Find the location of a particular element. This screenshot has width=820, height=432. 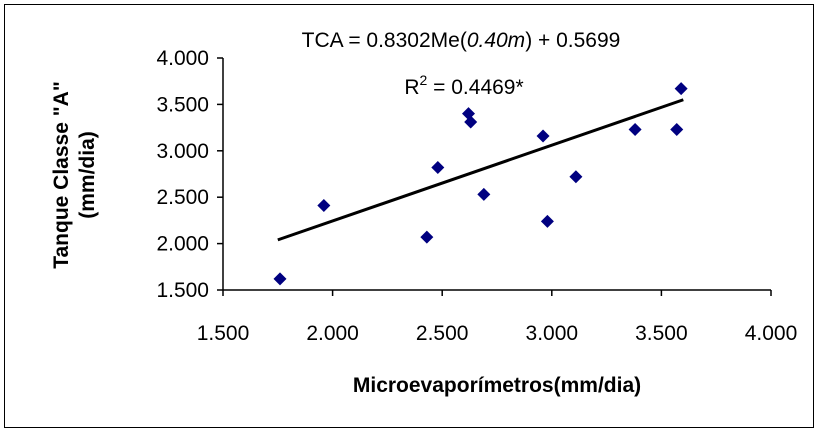

y-tick-labels: 1.500 2.000 2.500 3.000 3.500 4.000 is located at coordinates (182, 174).